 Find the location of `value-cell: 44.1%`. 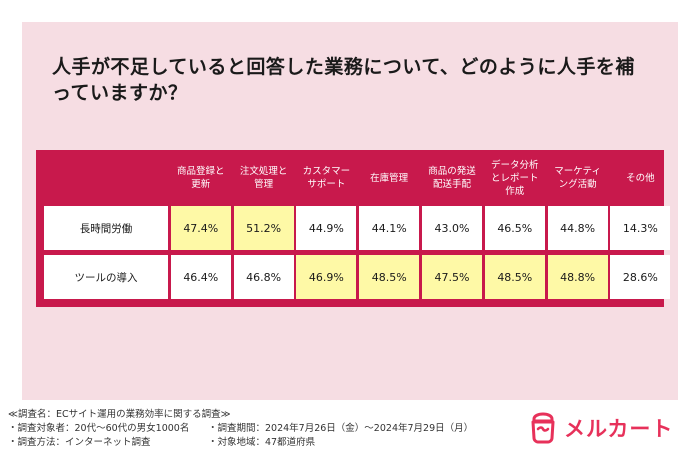

value-cell: 44.1% is located at coordinates (389, 228).